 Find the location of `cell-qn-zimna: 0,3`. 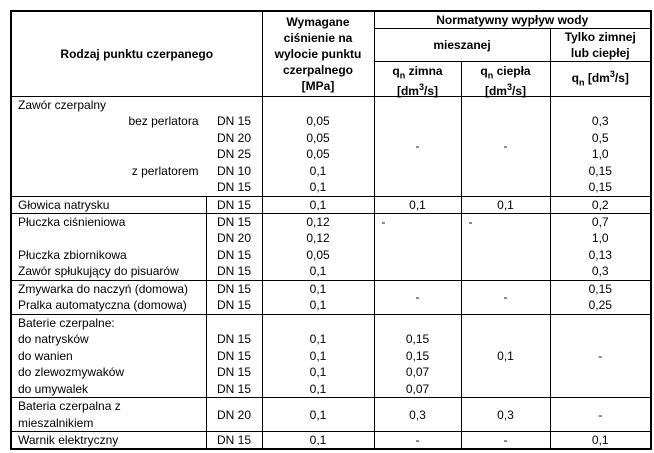

cell-qn-zimna: 0,3 is located at coordinates (417, 414).